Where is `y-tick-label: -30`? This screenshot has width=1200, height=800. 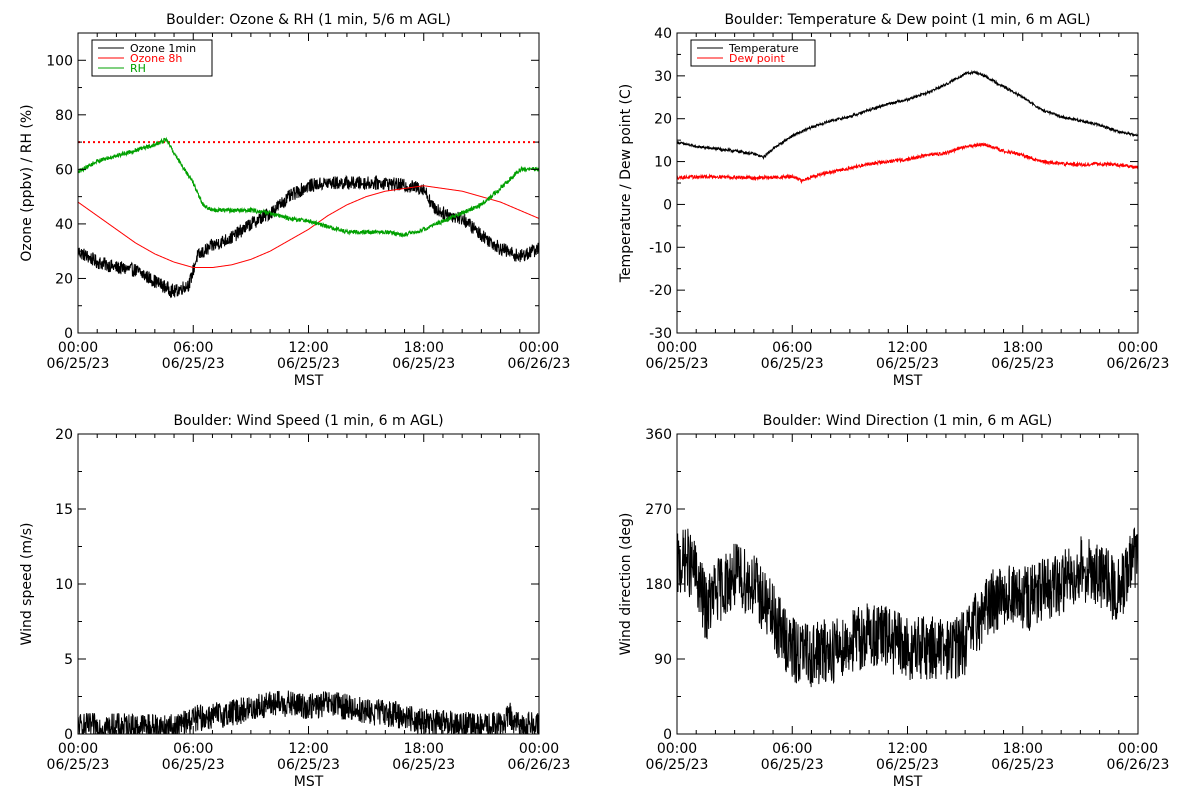 y-tick-label: -30 is located at coordinates (660, 334).